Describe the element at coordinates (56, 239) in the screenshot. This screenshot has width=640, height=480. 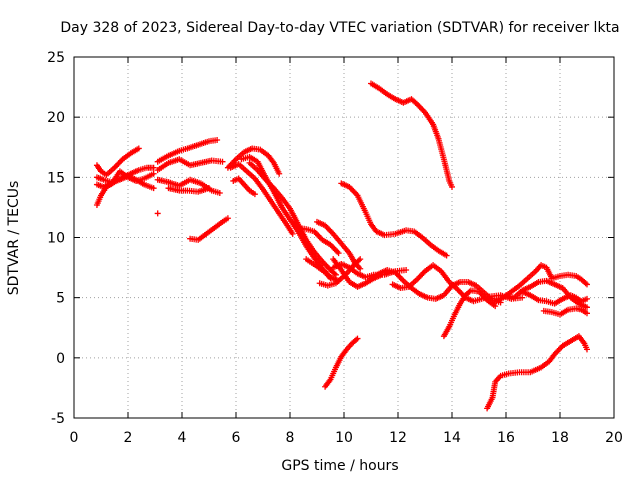
I see `y-tick-label: 10` at that location.